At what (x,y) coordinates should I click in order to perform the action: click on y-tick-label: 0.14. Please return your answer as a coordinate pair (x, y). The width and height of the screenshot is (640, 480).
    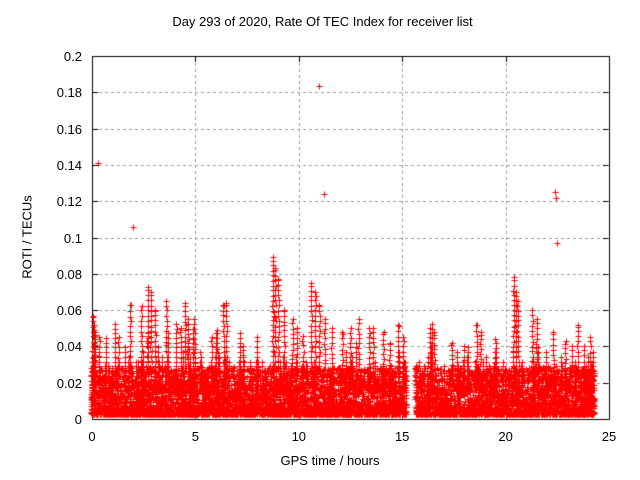
    Looking at the image, I should click on (69, 165).